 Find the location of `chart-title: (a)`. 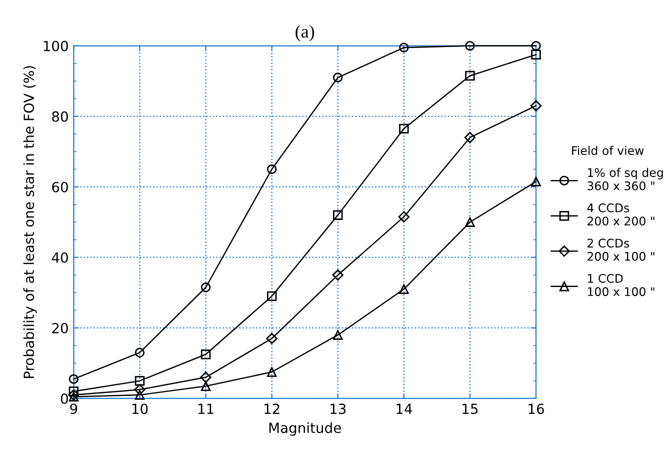

chart-title: (a) is located at coordinates (305, 33).